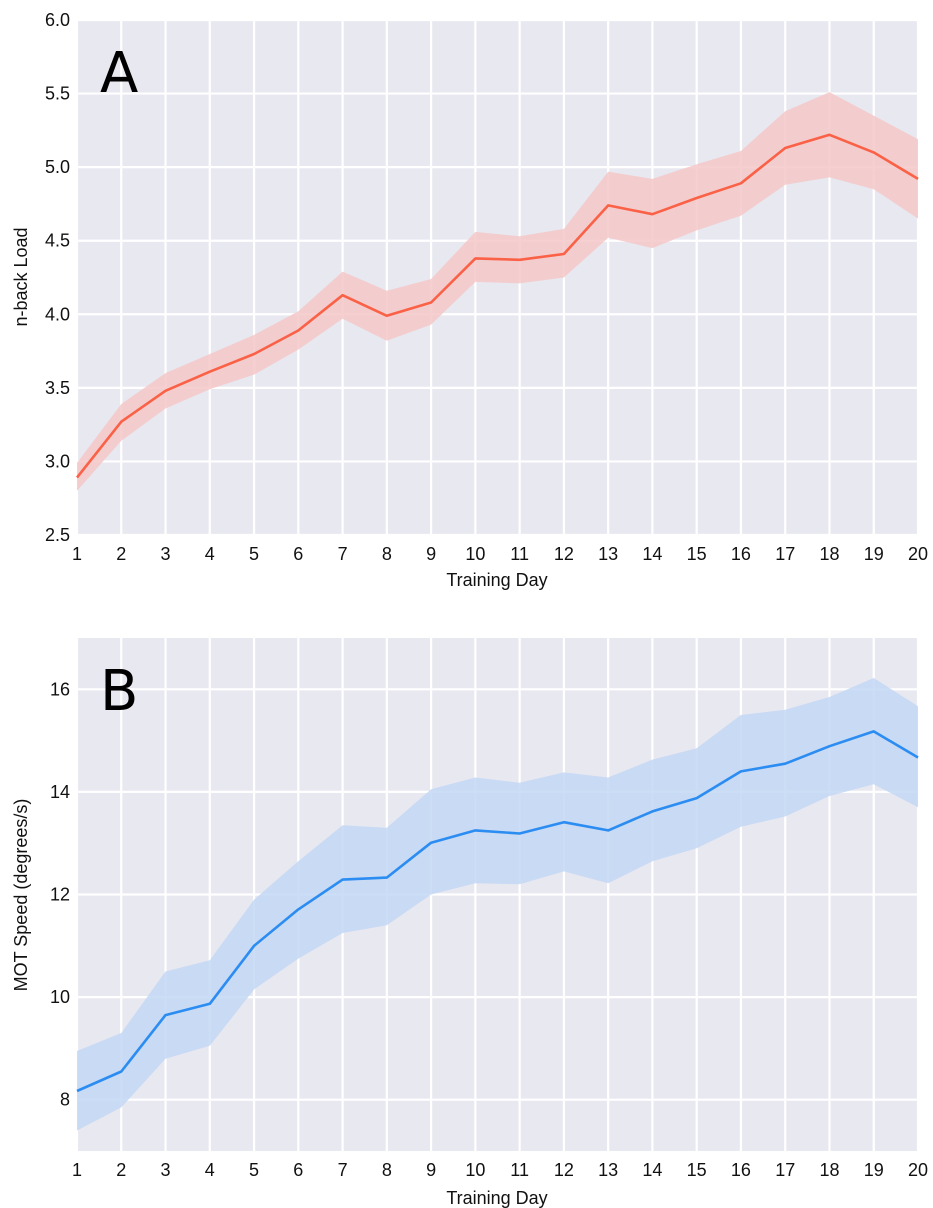 This screenshot has width=933, height=1208. What do you see at coordinates (57, 167) in the screenshot?
I see `panel-a-y-tick-label: 5.0` at bounding box center [57, 167].